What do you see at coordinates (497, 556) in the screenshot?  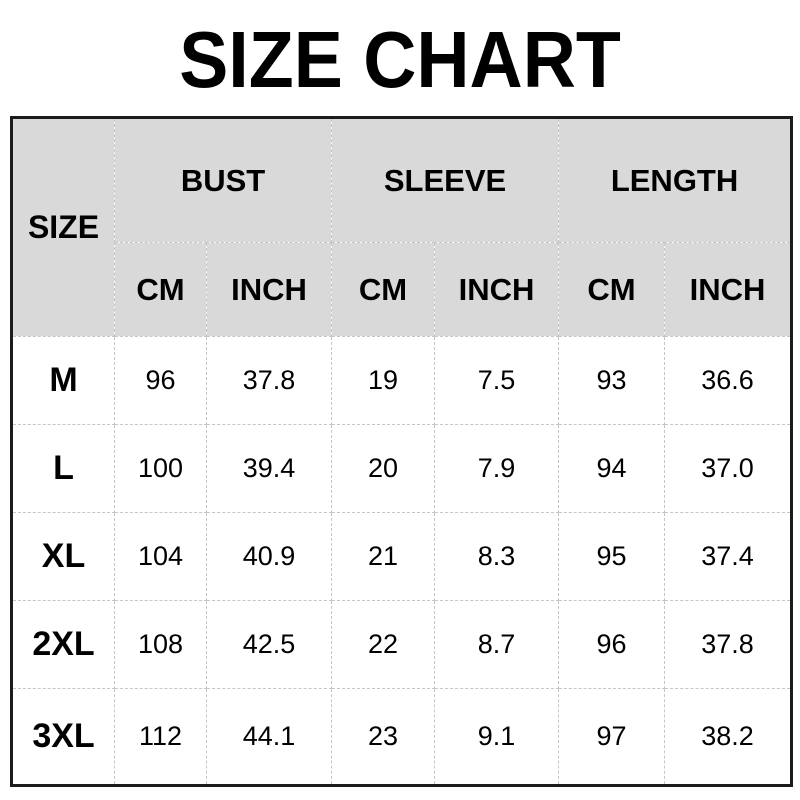 I see `table-cell: 8.3` at bounding box center [497, 556].